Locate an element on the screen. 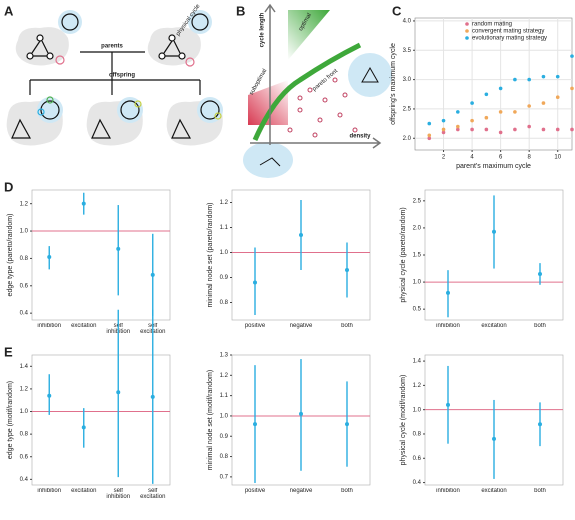  legend-label: convergent mating strategy is located at coordinates (508, 32).